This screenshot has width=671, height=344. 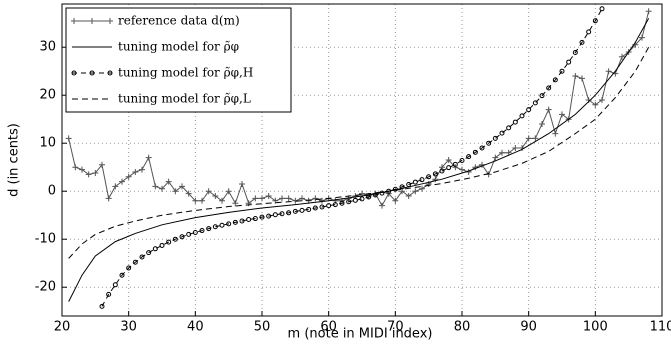 I want to click on legend-label: tuning model for ρ̃φ, so click(x=178, y=47).